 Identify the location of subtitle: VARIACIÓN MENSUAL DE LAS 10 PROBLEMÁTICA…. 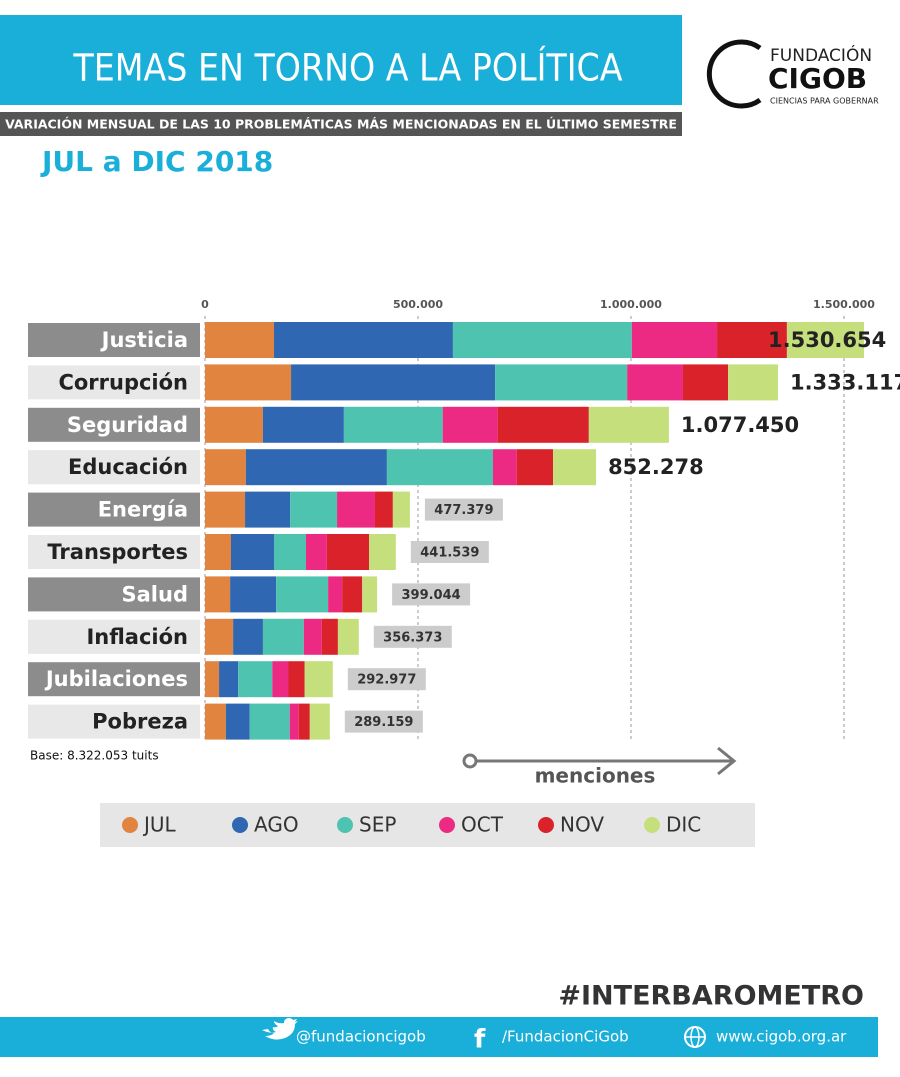
(341, 124).